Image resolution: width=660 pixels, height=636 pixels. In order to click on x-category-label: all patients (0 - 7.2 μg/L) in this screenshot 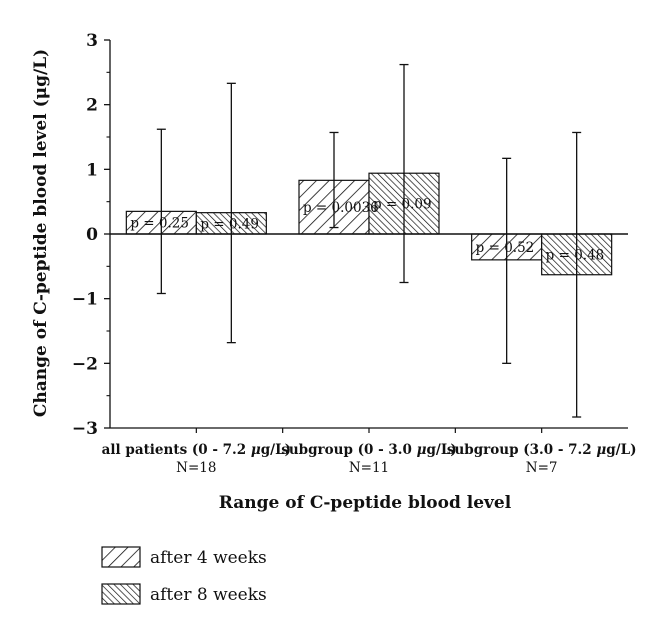, I will do `click(196, 450)`.